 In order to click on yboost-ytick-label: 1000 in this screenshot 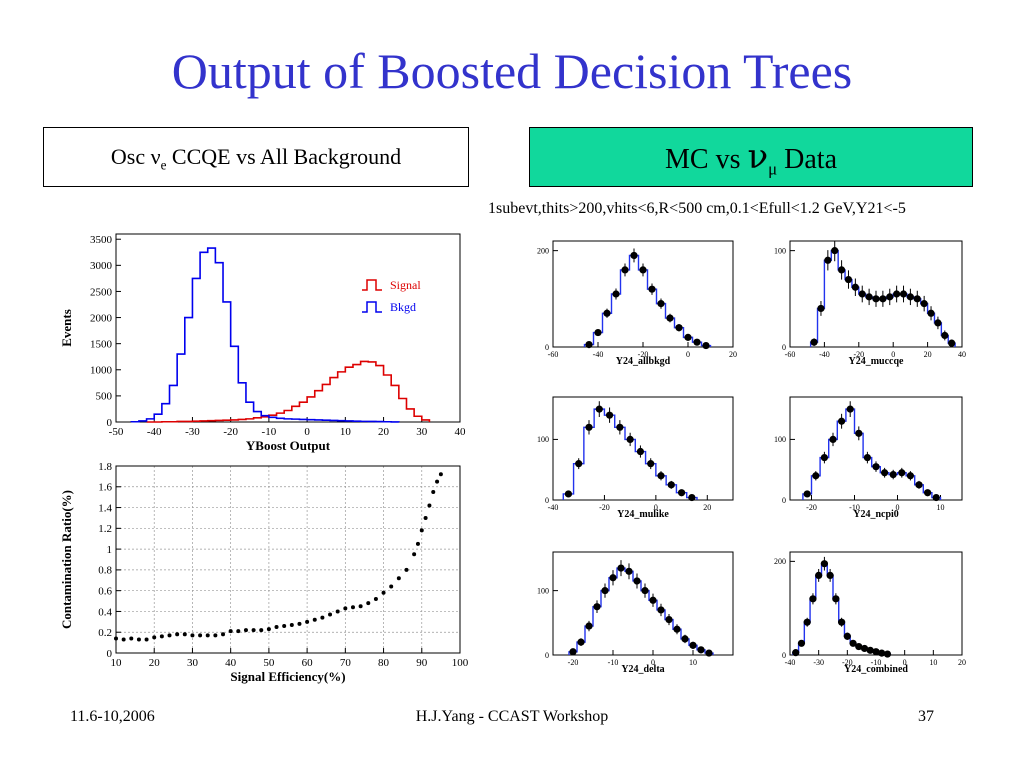, I will do `click(101, 371)`.